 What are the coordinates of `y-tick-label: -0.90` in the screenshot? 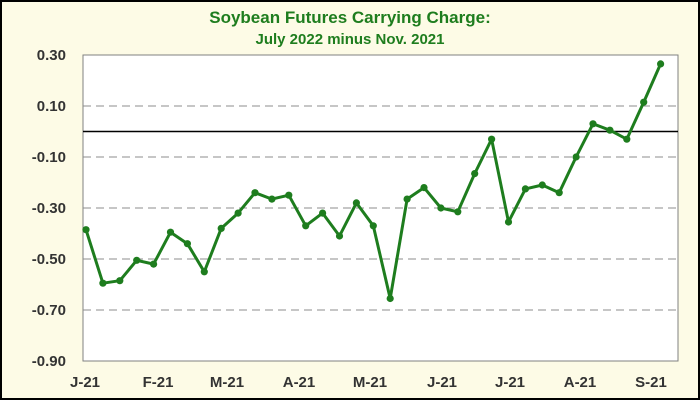 It's located at (49, 361).